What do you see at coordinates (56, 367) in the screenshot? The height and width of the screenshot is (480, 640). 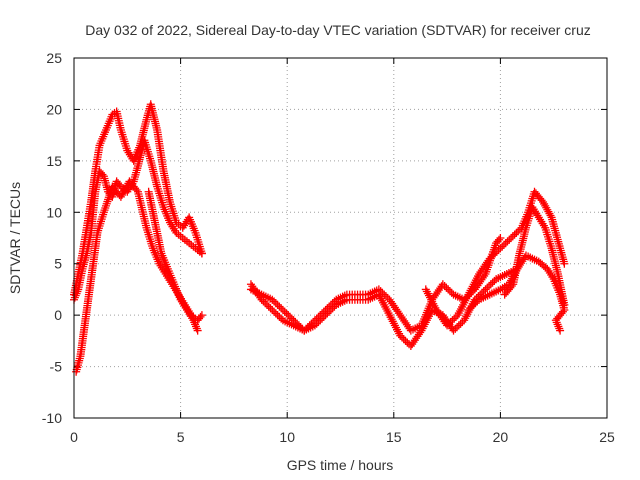 I see `y-tick-label: -5` at bounding box center [56, 367].